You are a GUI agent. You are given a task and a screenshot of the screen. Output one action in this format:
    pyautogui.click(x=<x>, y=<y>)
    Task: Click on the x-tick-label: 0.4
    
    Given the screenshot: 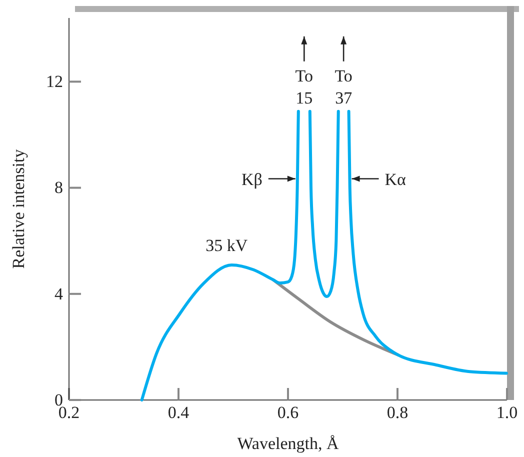 What is the action you would take?
    pyautogui.click(x=179, y=412)
    